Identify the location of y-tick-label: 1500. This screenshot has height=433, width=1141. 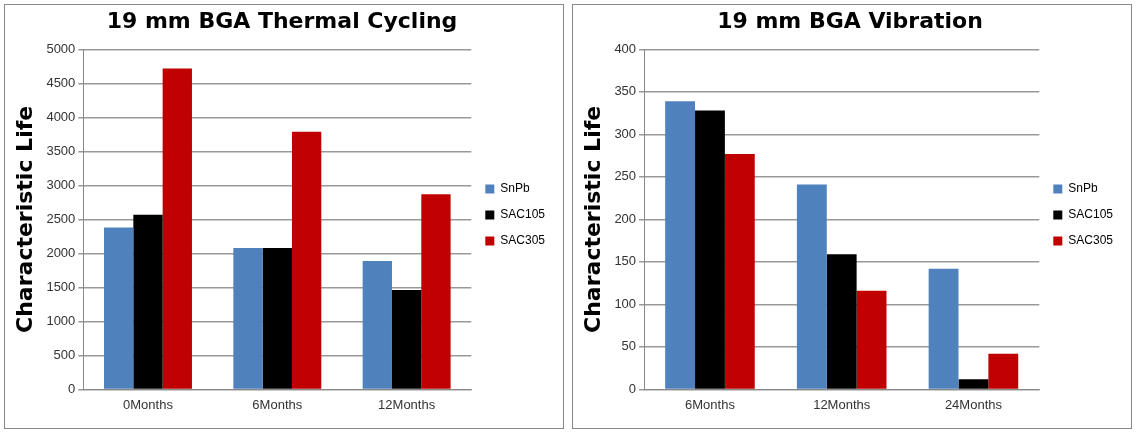
(61, 286).